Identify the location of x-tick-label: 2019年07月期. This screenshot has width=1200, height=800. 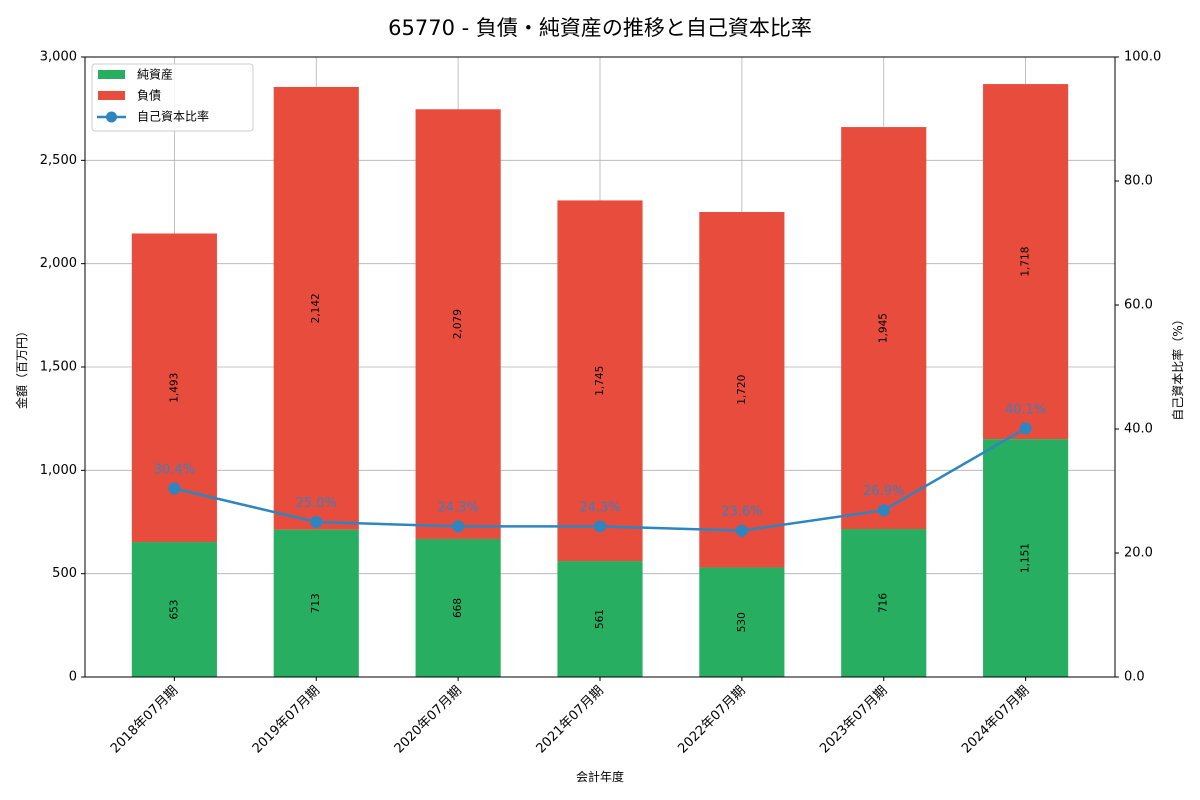
(286, 719).